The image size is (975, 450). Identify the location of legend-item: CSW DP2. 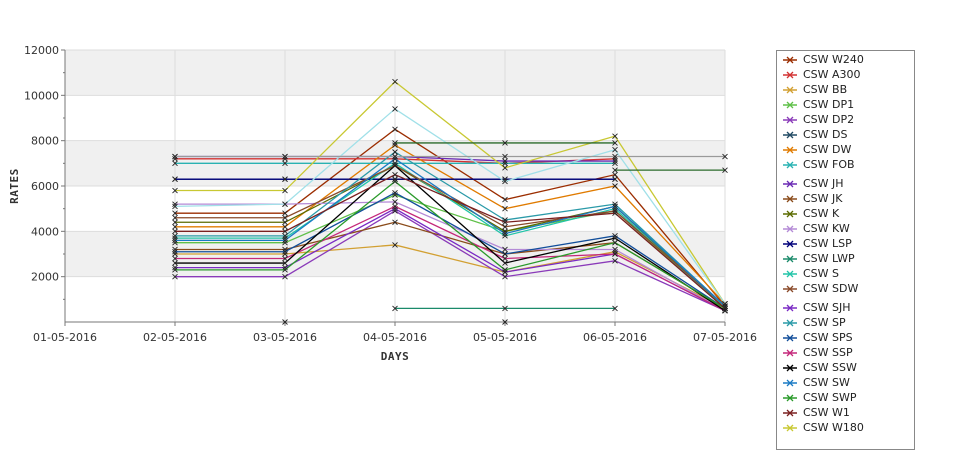
(845, 119).